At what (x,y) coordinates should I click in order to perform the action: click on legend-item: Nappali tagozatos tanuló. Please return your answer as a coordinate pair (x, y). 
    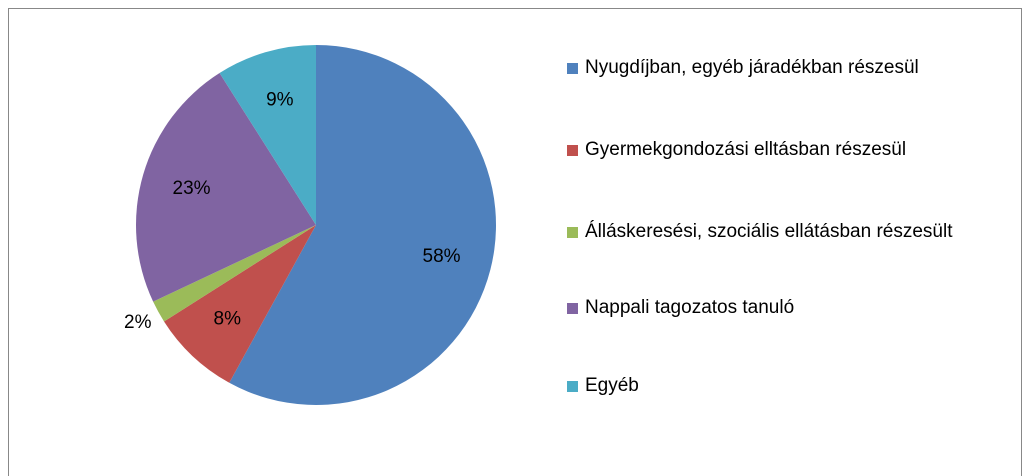
    Looking at the image, I should click on (762, 308).